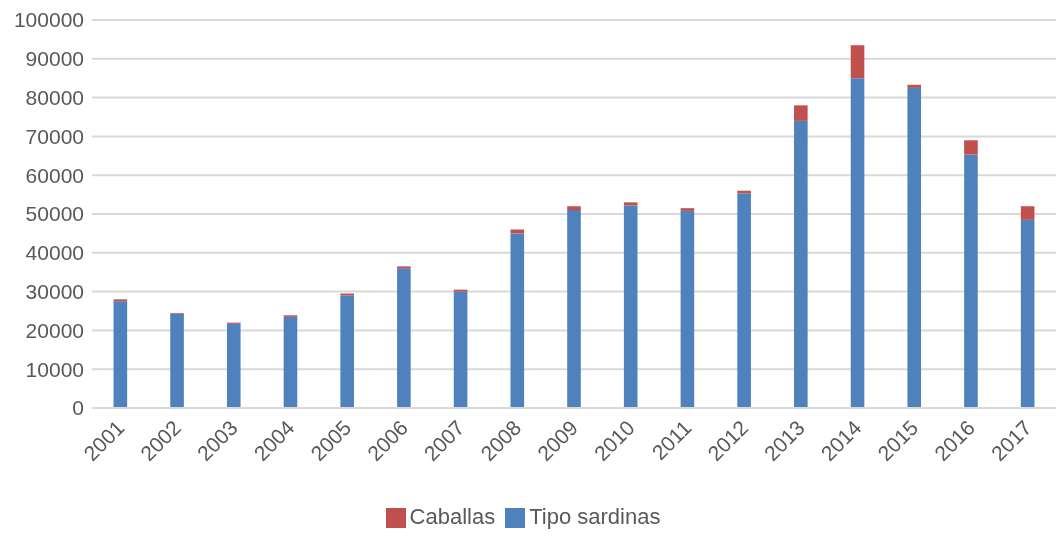  What do you see at coordinates (54, 175) in the screenshot?
I see `y-tick-label: 60000` at bounding box center [54, 175].